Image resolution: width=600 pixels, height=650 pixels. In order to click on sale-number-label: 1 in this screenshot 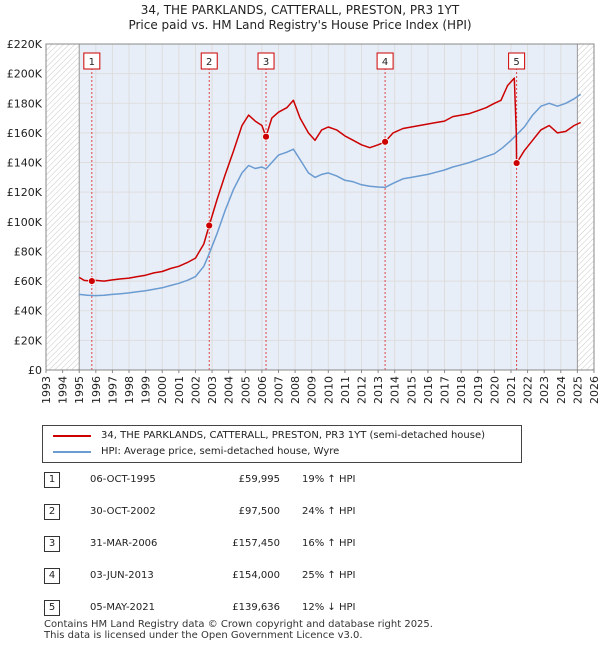, I will do `click(92, 62)`.